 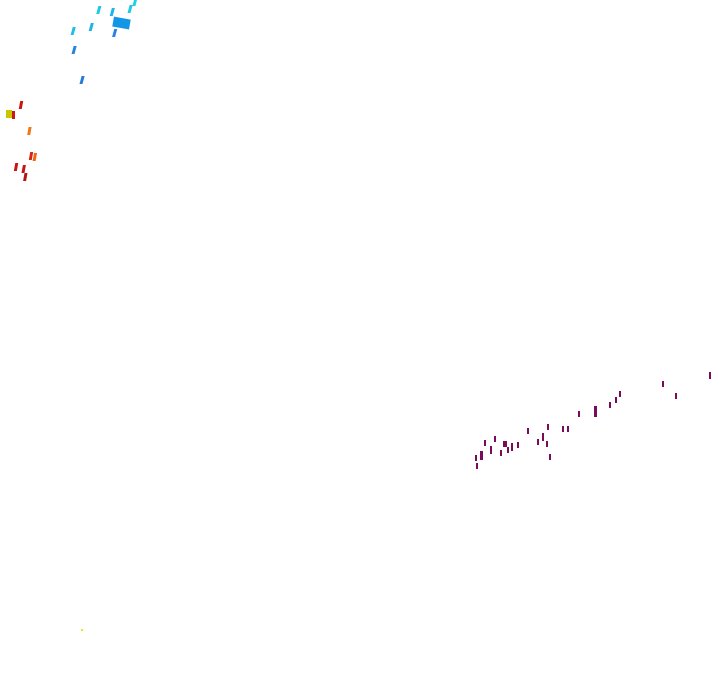 What do you see at coordinates (103, 42) in the screenshot?
I see `blue-cluster` at bounding box center [103, 42].